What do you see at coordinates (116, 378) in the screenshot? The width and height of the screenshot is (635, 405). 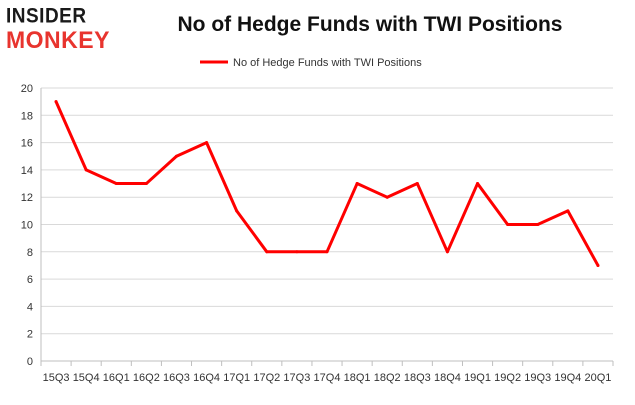 I see `x-tick-label: 16Q1` at bounding box center [116, 378].